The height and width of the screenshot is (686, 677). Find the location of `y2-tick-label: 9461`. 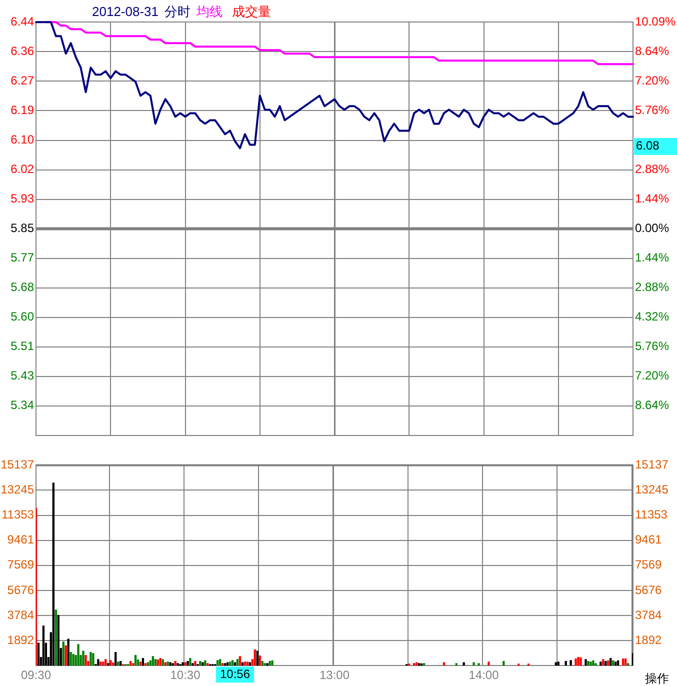

y2-tick-label: 9461 is located at coordinates (648, 539).